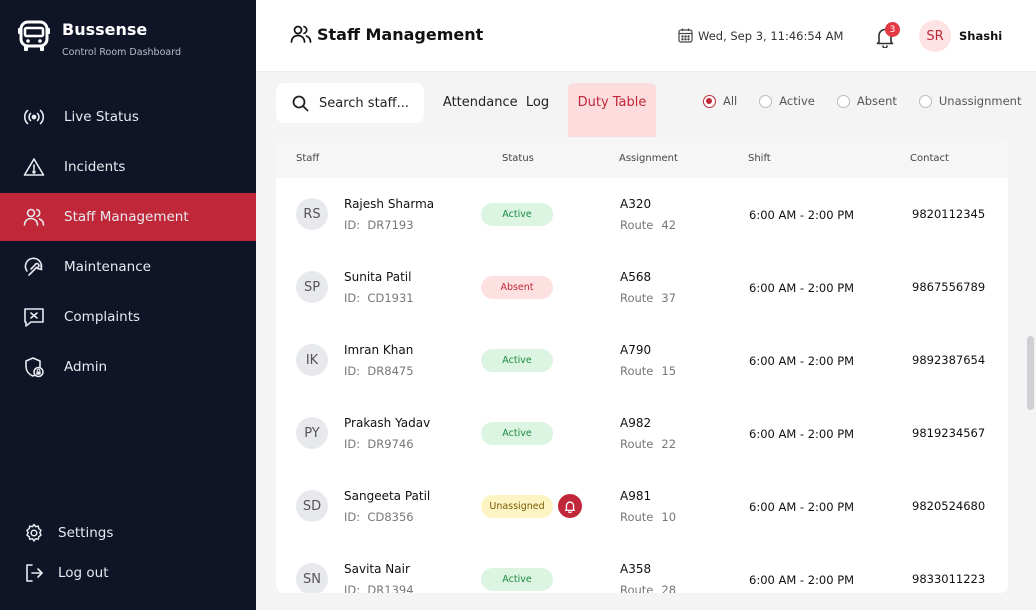  I want to click on staff-id: ID: DR8475, so click(379, 371).